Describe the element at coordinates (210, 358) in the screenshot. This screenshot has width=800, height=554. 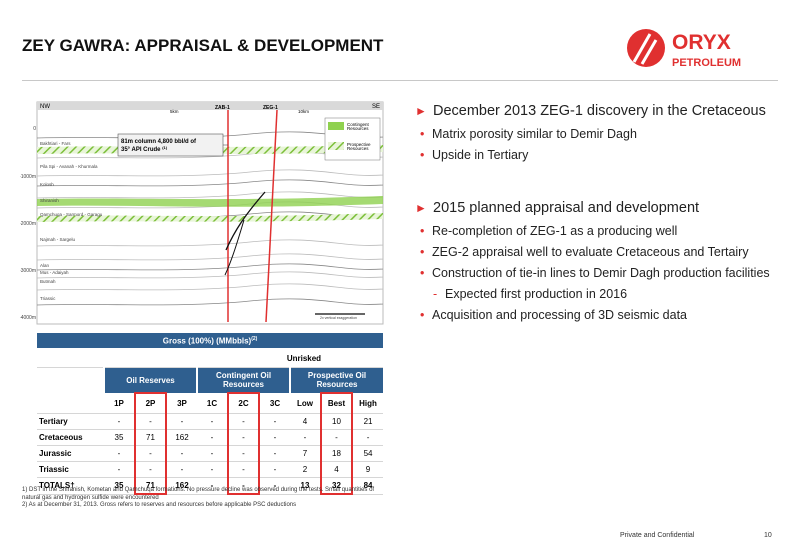
I see `table-subtitle: Unrisked` at that location.